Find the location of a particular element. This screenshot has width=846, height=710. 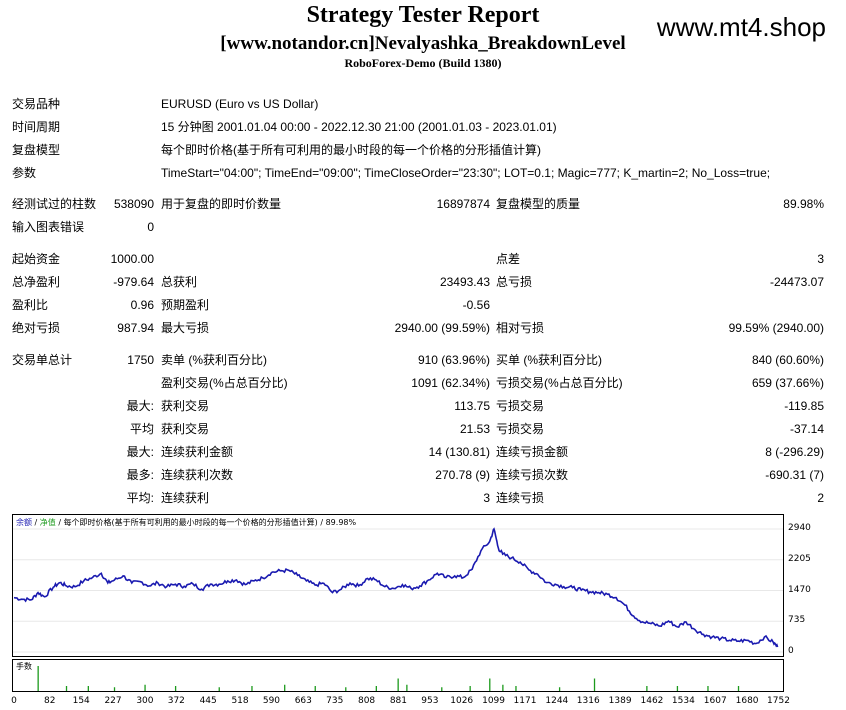

long-value: 840 (60.60%) is located at coordinates (787, 360).